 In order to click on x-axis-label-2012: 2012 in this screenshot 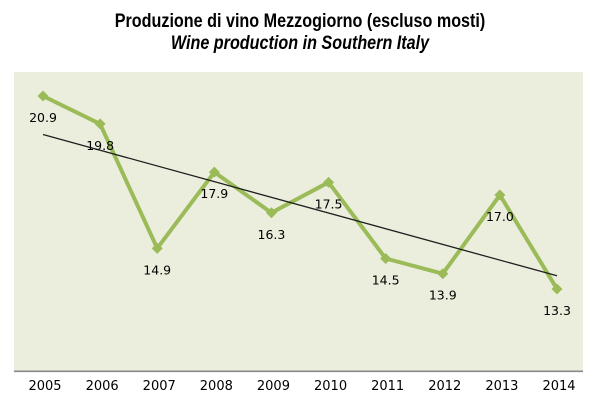, I will do `click(444, 386)`.